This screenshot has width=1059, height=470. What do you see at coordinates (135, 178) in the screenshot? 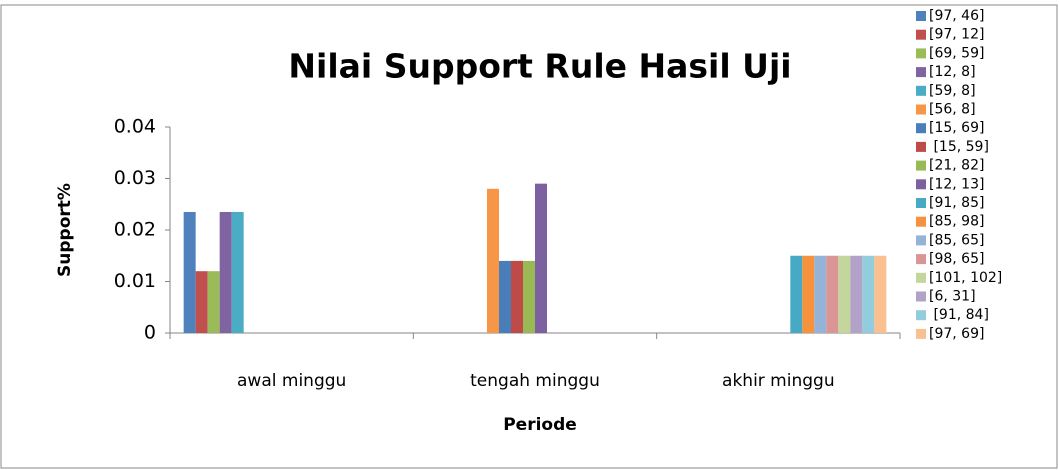
I see `y-tick-label: 0.03` at bounding box center [135, 178].